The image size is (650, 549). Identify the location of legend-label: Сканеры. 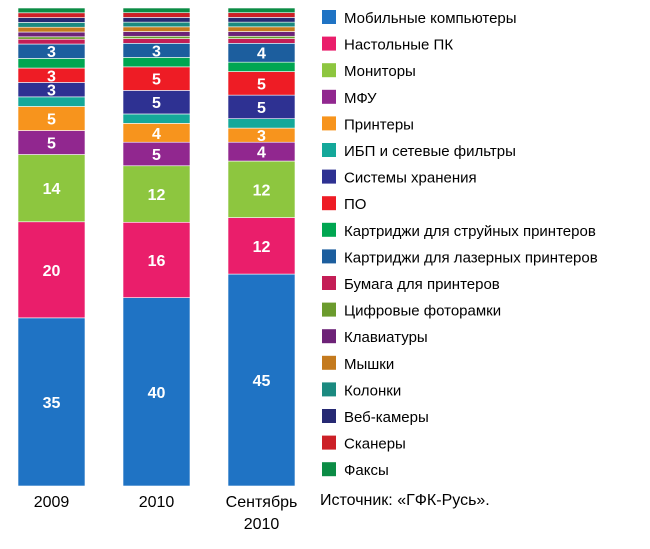
(375, 444).